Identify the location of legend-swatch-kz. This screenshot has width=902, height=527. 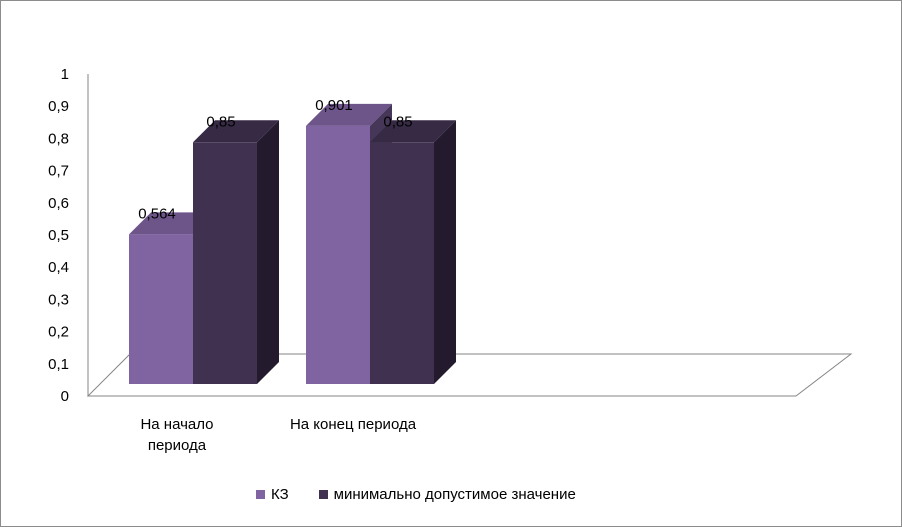
(260, 494).